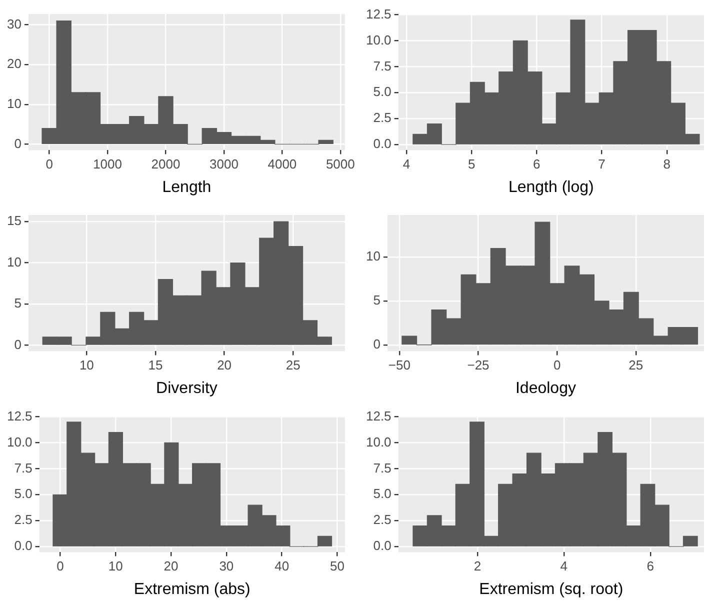 The width and height of the screenshot is (718, 603). I want to click on x-tick-label: 50, so click(337, 566).